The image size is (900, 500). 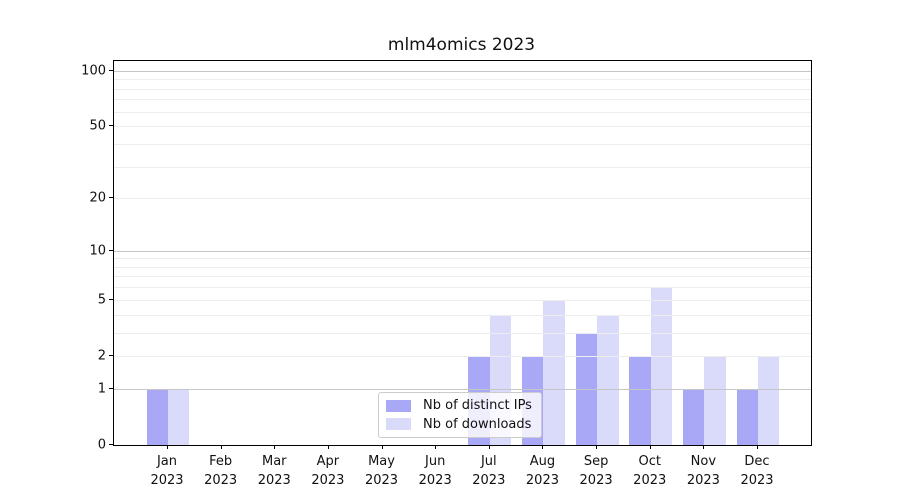 I want to click on bar-nb-of-downloads-aug-2023, so click(x=554, y=372).